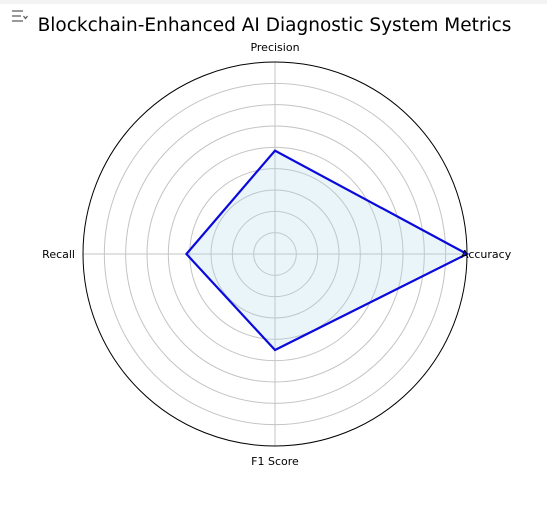  I want to click on top-strip, so click(273, 2).